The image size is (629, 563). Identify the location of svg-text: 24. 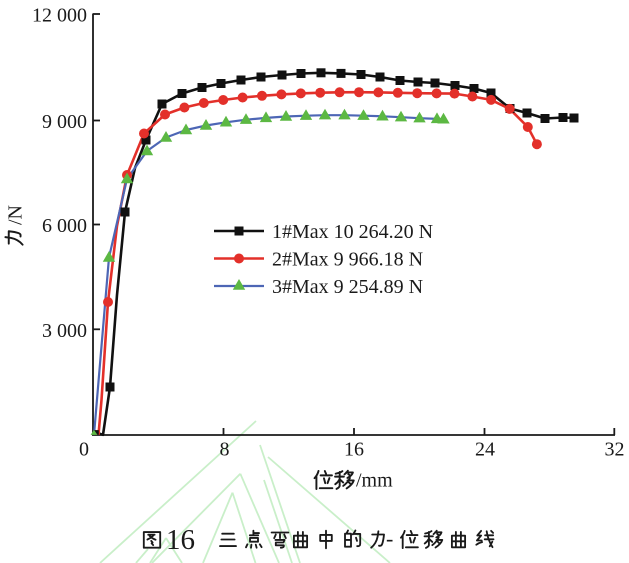
(485, 450).